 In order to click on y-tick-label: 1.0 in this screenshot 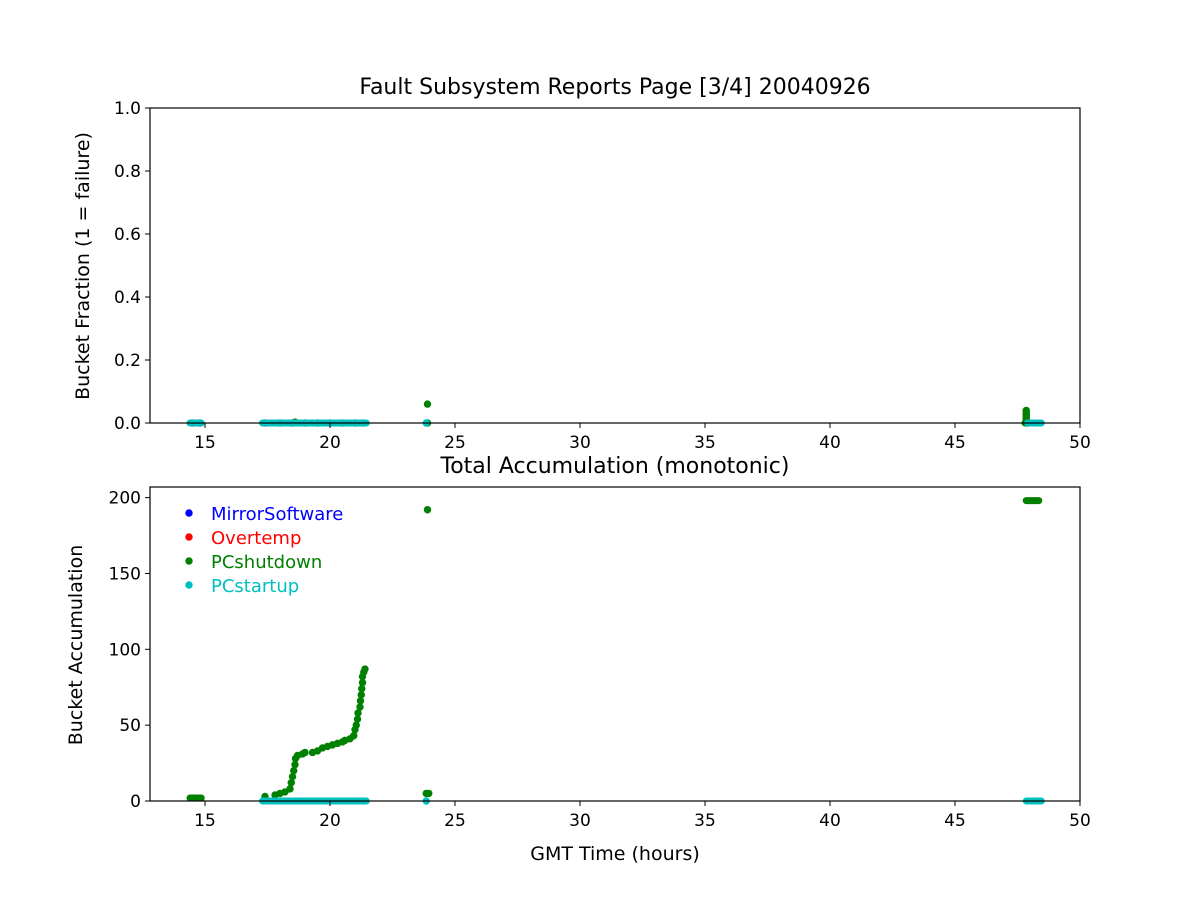, I will do `click(127, 109)`.